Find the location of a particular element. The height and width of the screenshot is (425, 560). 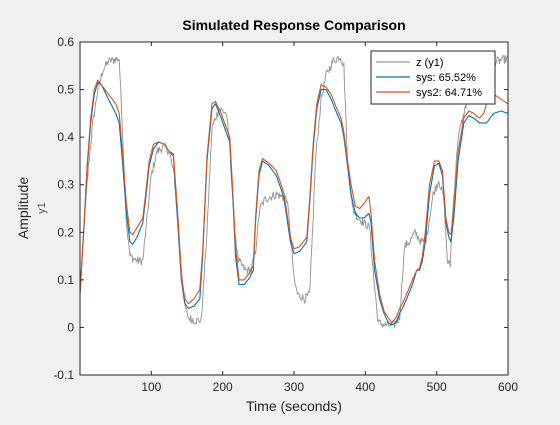

x-tick-label-2: 300 is located at coordinates (294, 387).